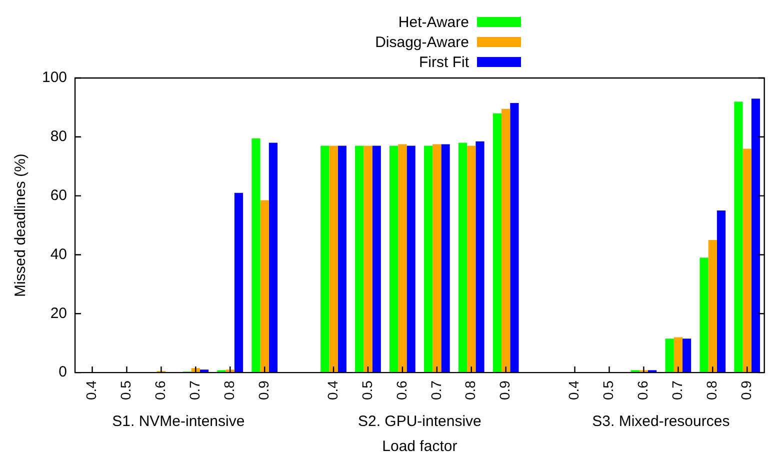 This screenshot has width=780, height=468. What do you see at coordinates (59, 313) in the screenshot?
I see `y-tick-label: 20` at bounding box center [59, 313].